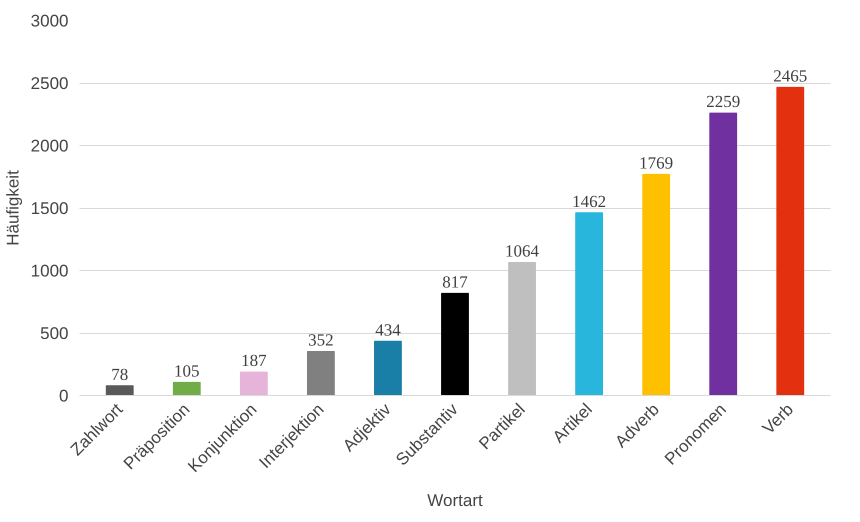 The image size is (860, 522). I want to click on x-axis-title: Wortart, so click(455, 500).